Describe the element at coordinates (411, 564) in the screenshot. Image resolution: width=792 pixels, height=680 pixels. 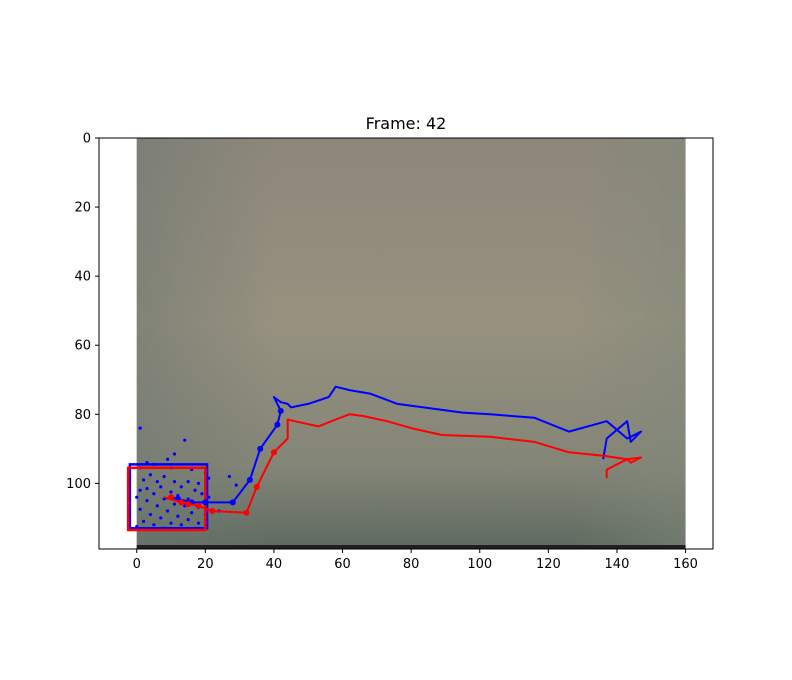
I see `x-tick-label: 80` at that location.